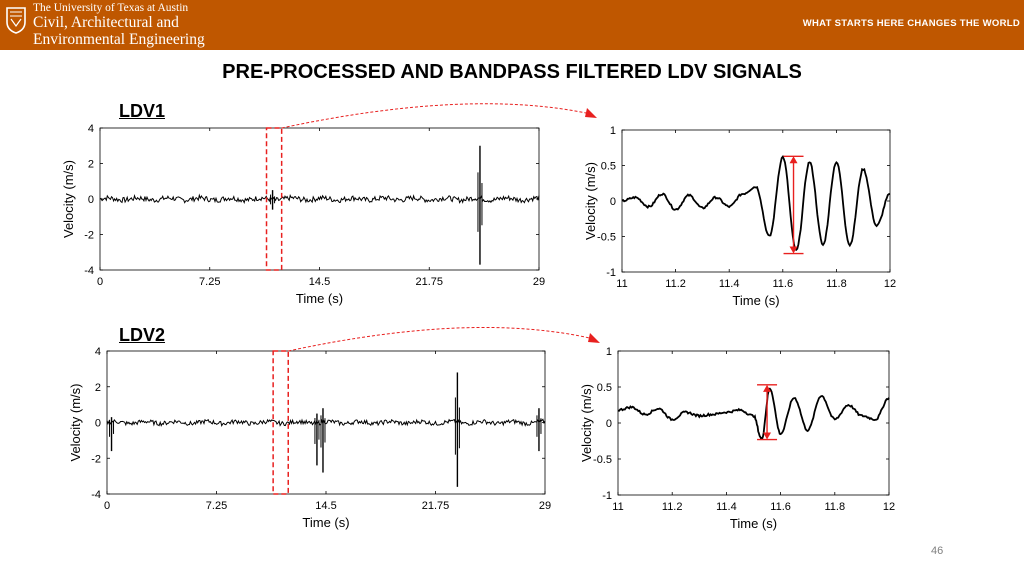  I want to click on ldv2-zoom-connector, so click(441, 339).